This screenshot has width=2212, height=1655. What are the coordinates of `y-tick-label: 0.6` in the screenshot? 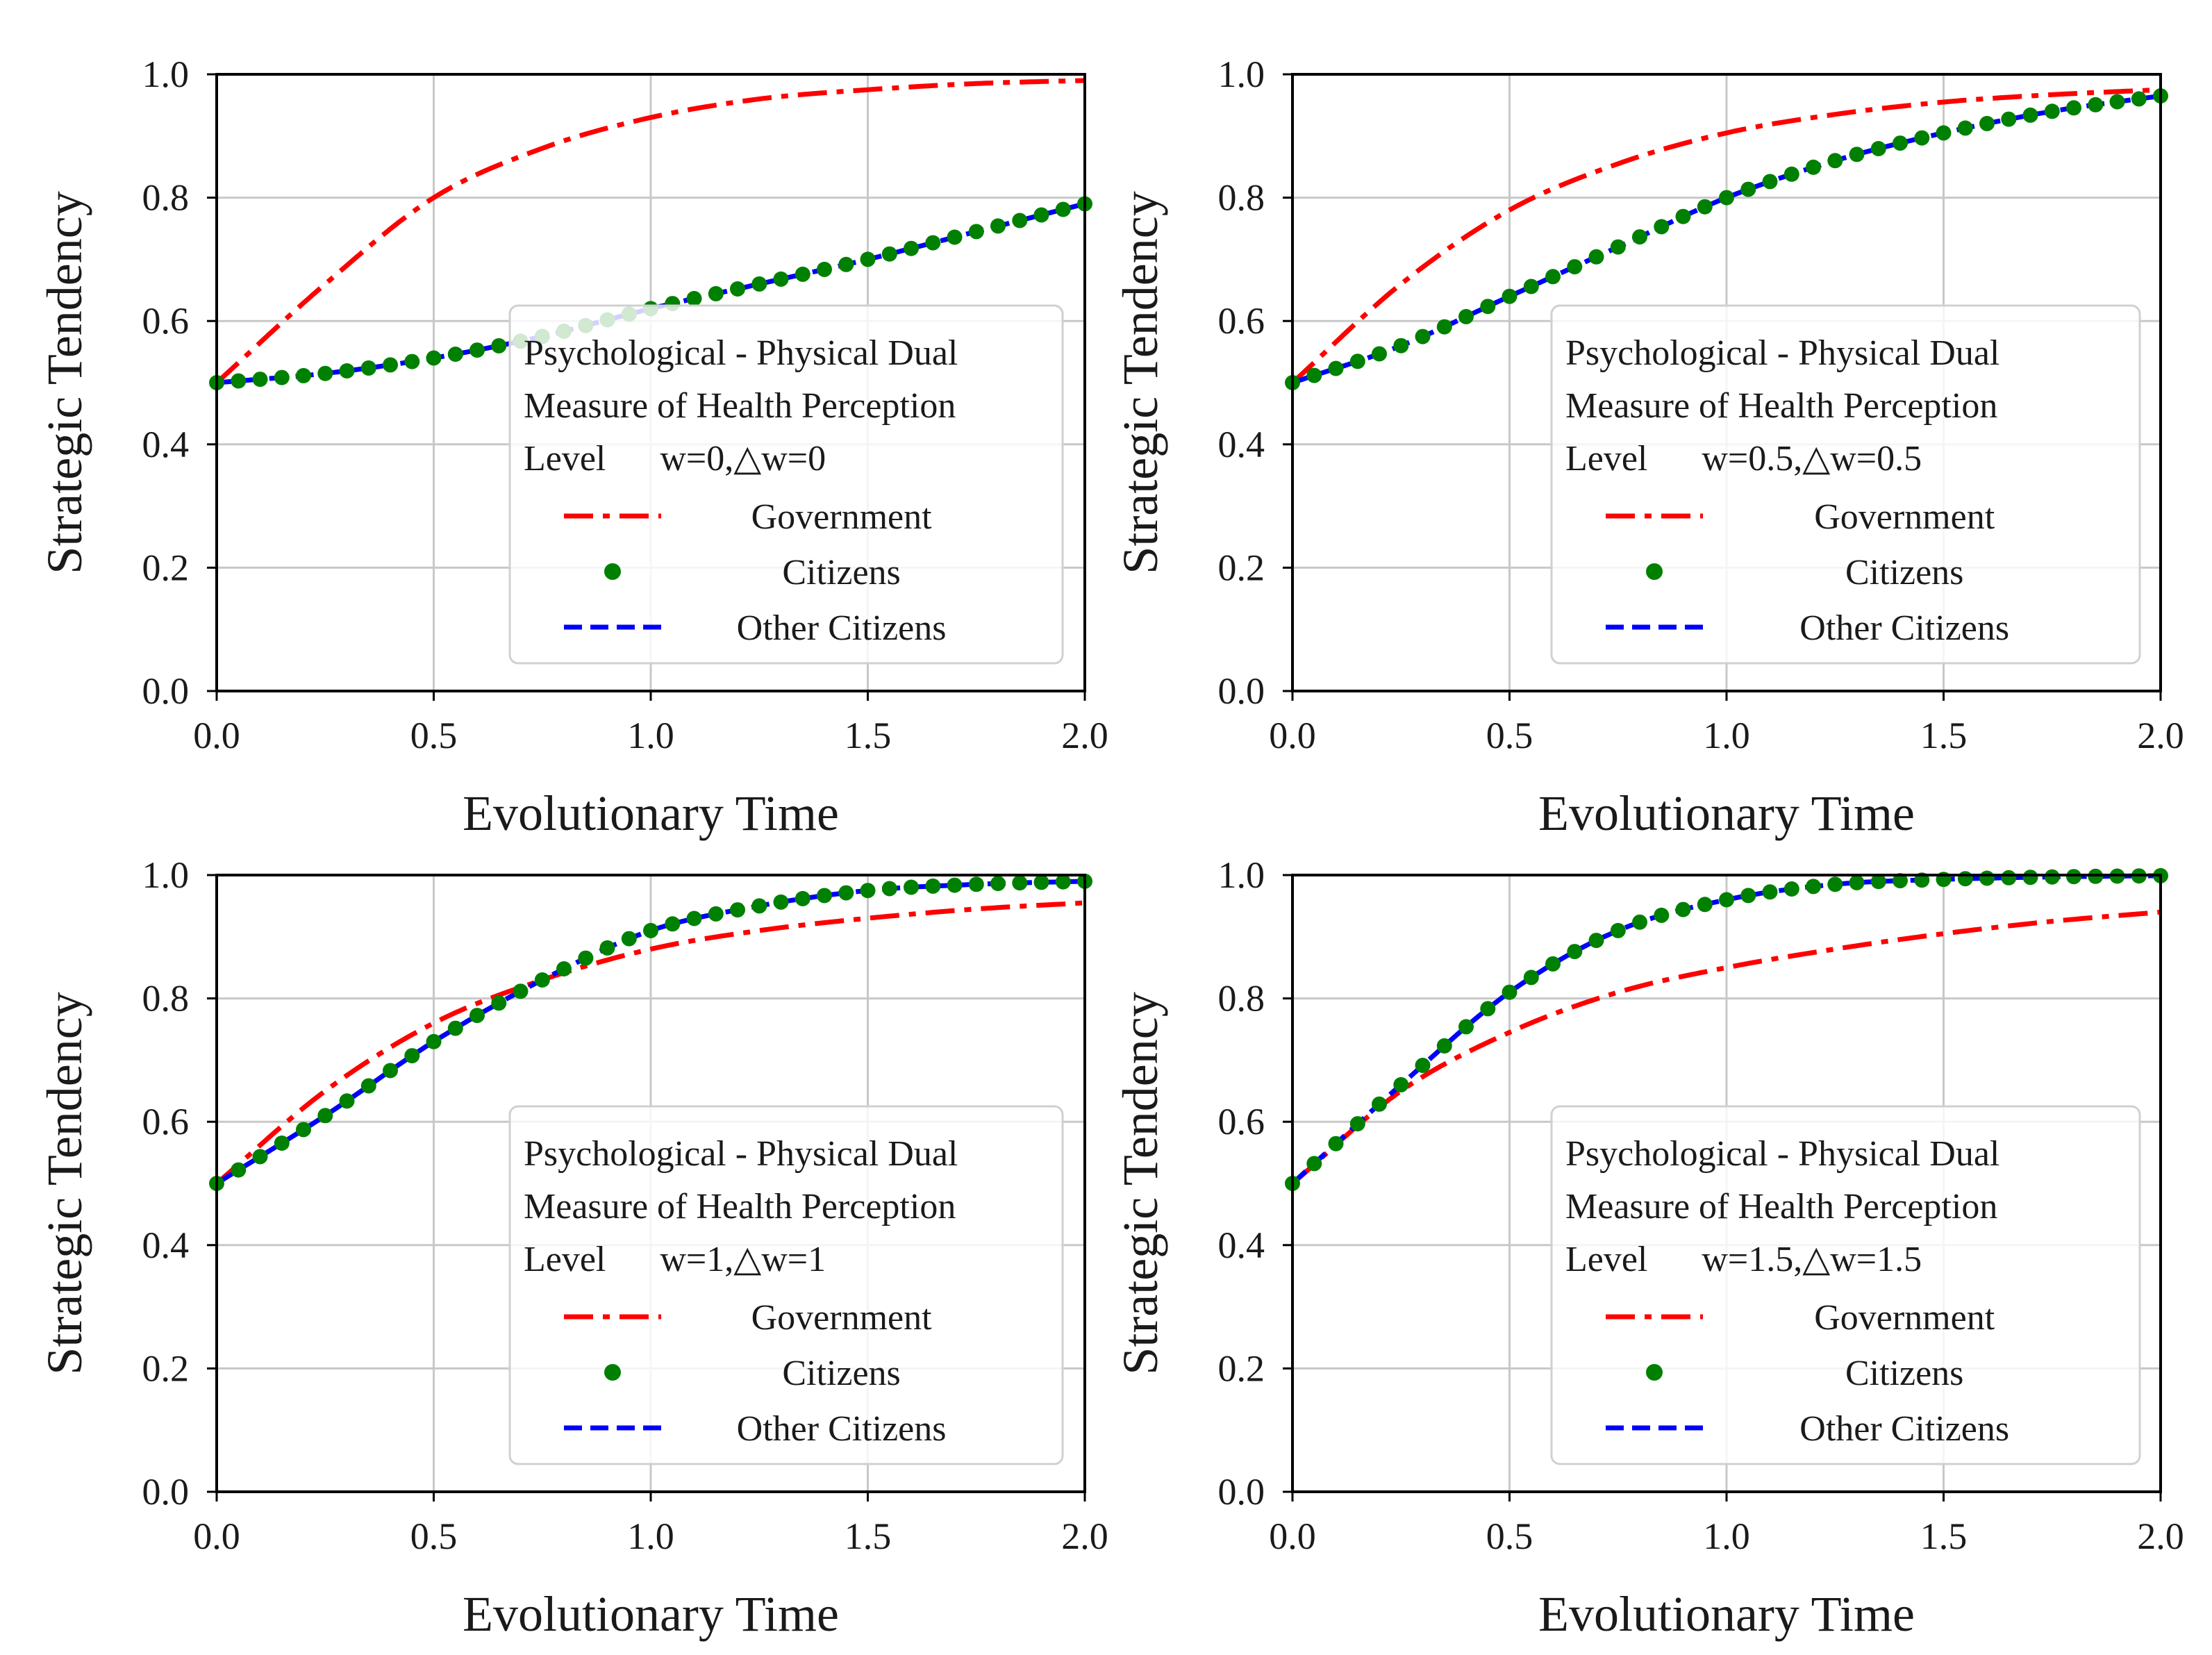 It's located at (1241, 321).